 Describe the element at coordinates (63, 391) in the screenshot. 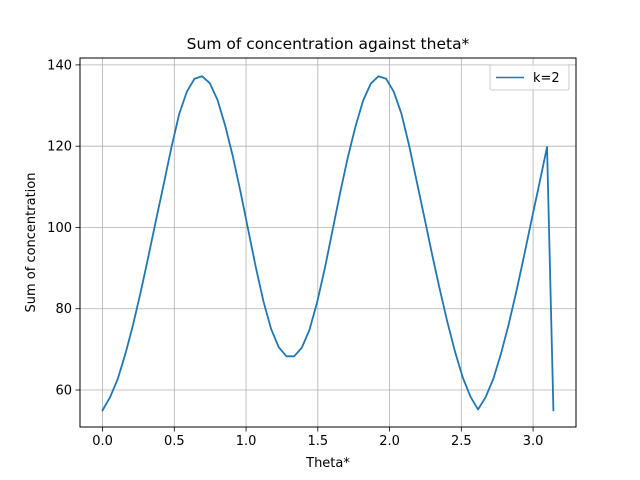

I see `y-tick-label: 60` at that location.